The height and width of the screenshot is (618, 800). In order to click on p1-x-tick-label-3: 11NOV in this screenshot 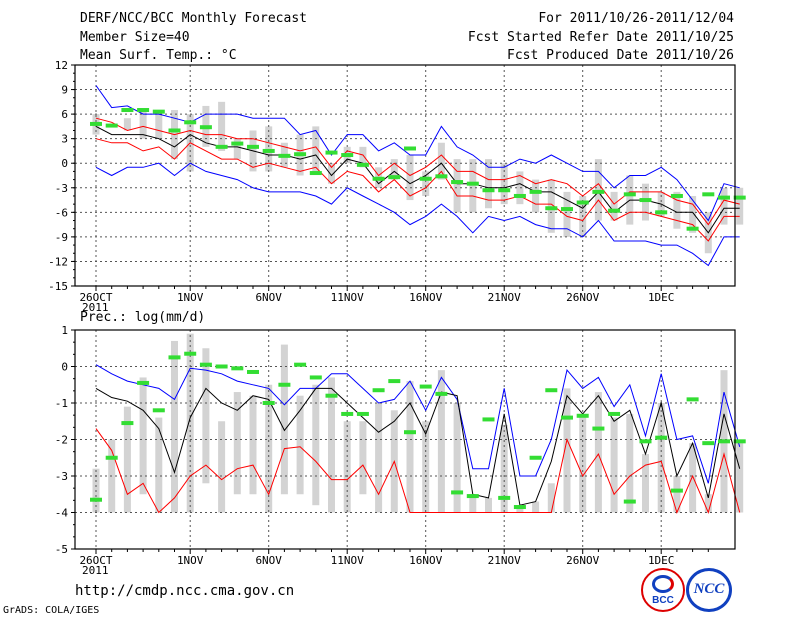, I will do `click(347, 297)`.